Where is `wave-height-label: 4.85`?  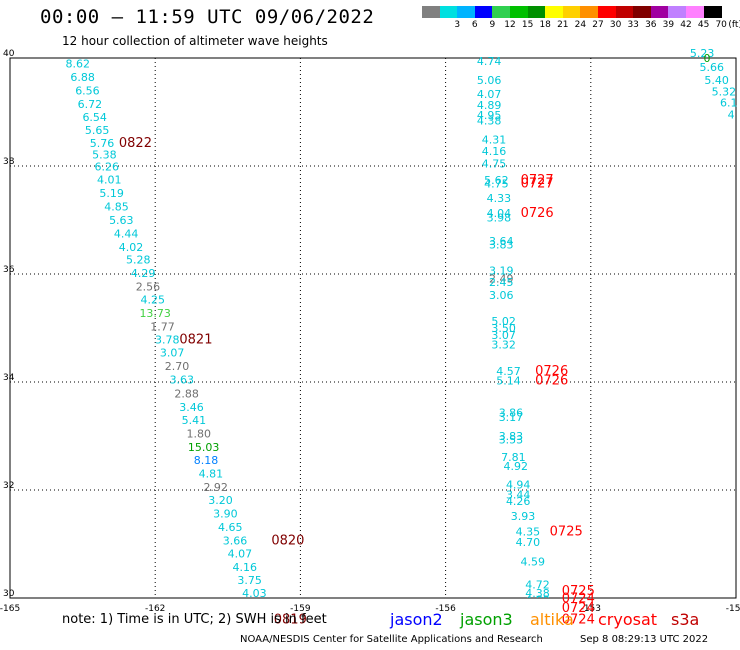 wave-height-label: 4.85 is located at coordinates (116, 206).